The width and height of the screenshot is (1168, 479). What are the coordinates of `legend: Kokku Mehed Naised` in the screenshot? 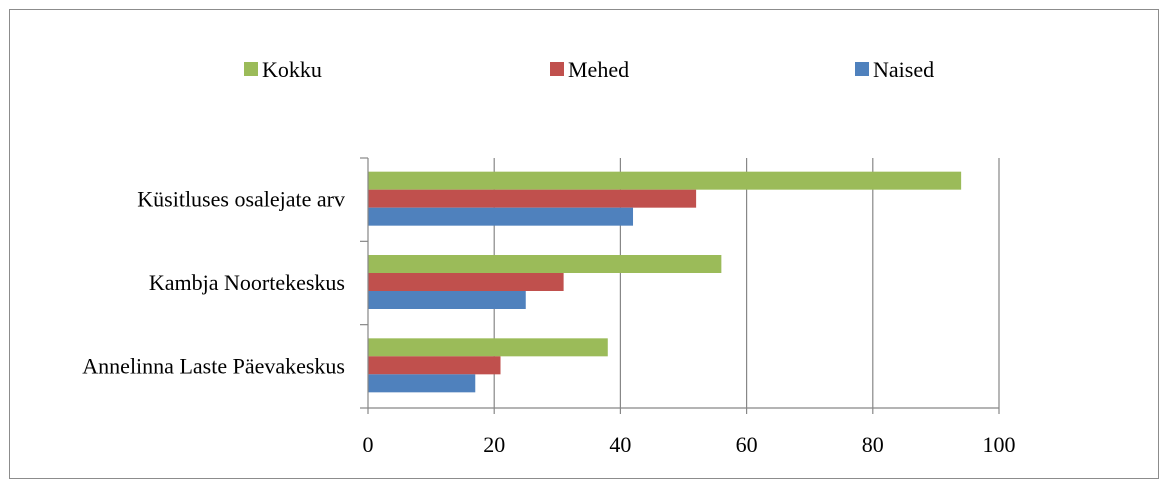 It's located at (589, 69).